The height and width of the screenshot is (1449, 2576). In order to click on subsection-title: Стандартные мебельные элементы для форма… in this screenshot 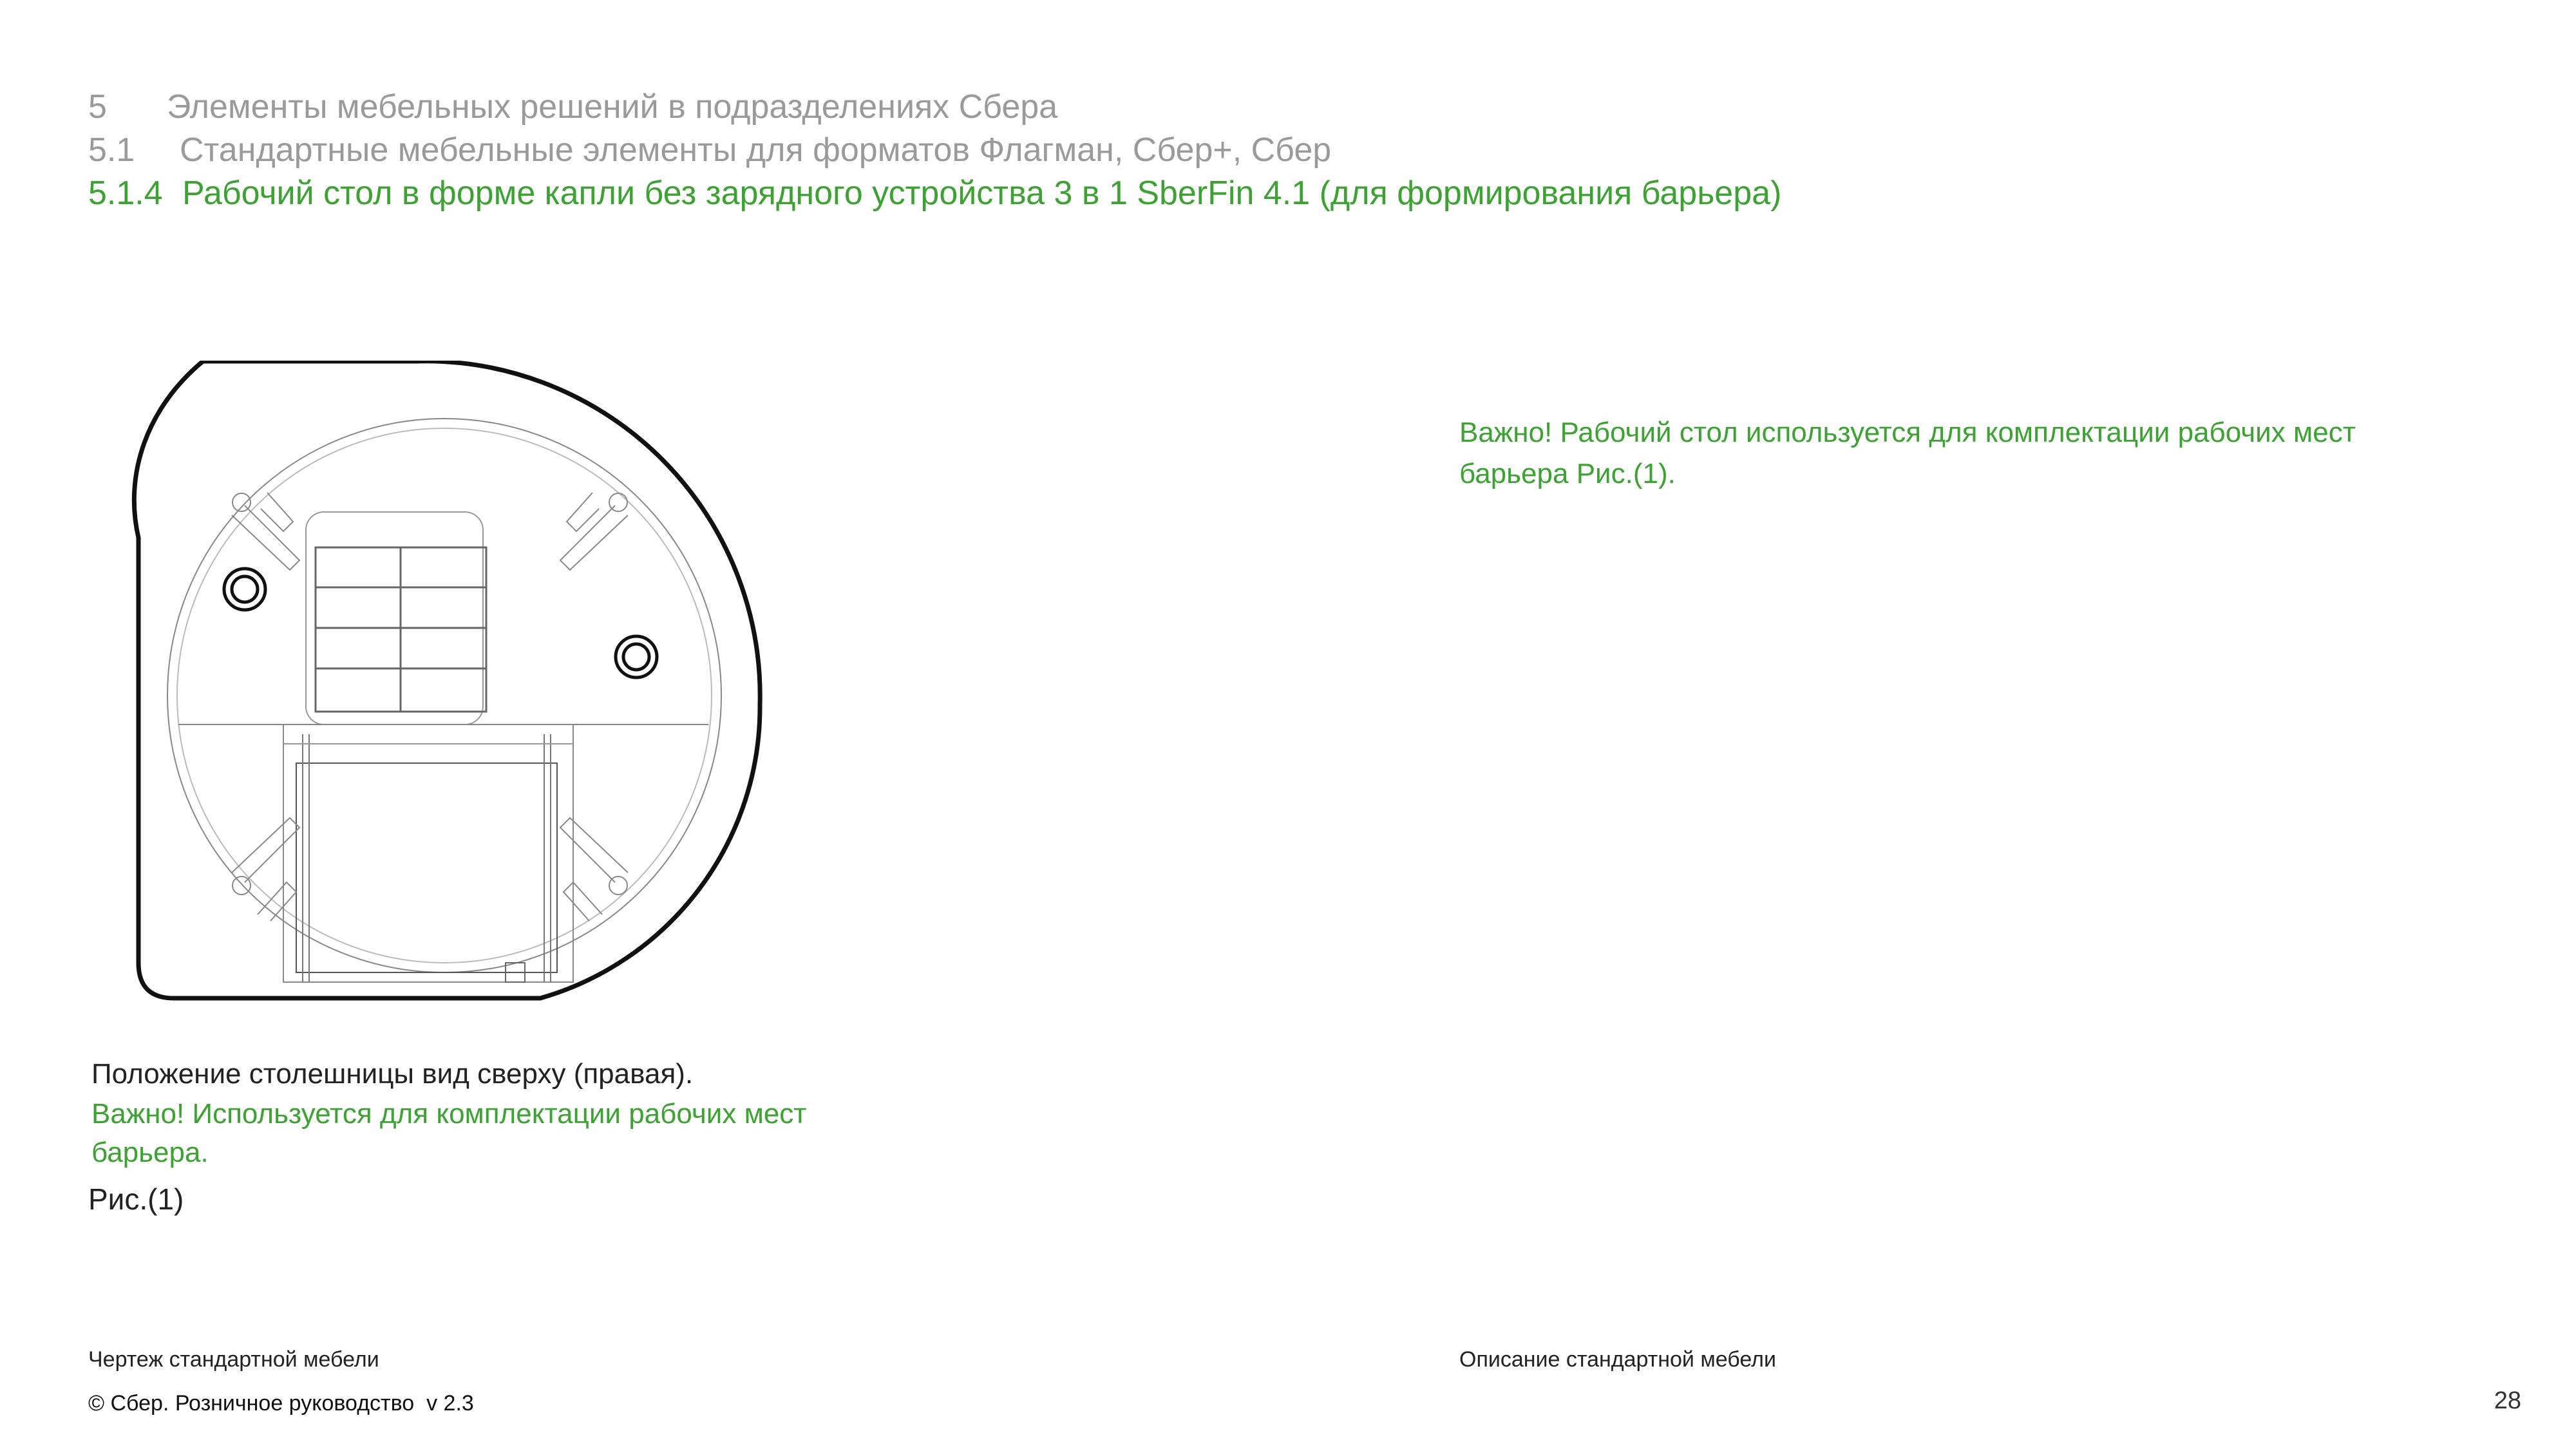, I will do `click(756, 150)`.